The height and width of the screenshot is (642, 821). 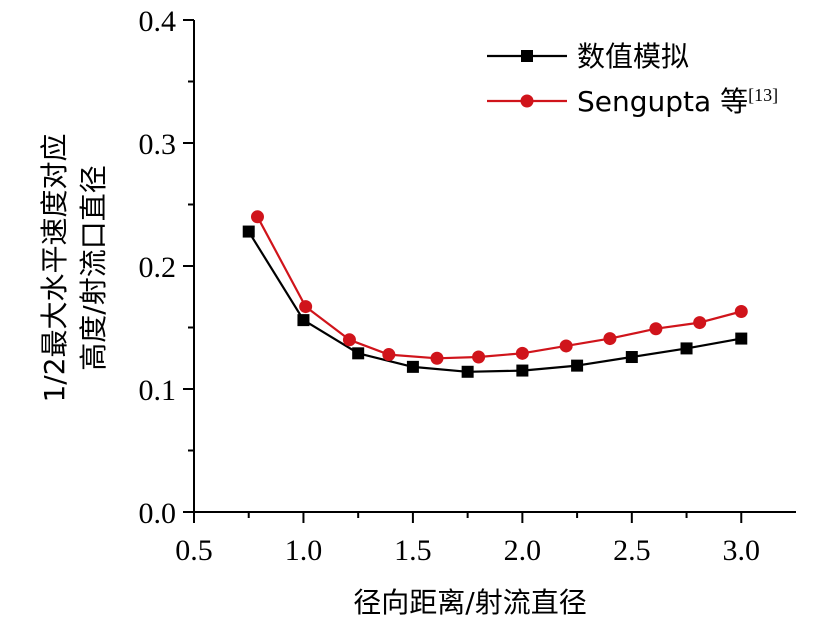 I want to click on x-tick-label: 1.0, so click(x=304, y=550).